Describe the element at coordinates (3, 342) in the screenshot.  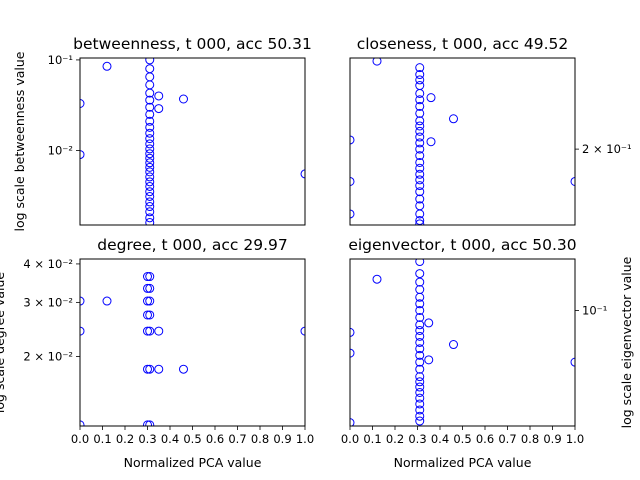
I see `y-axis-label: log scale degree value` at that location.